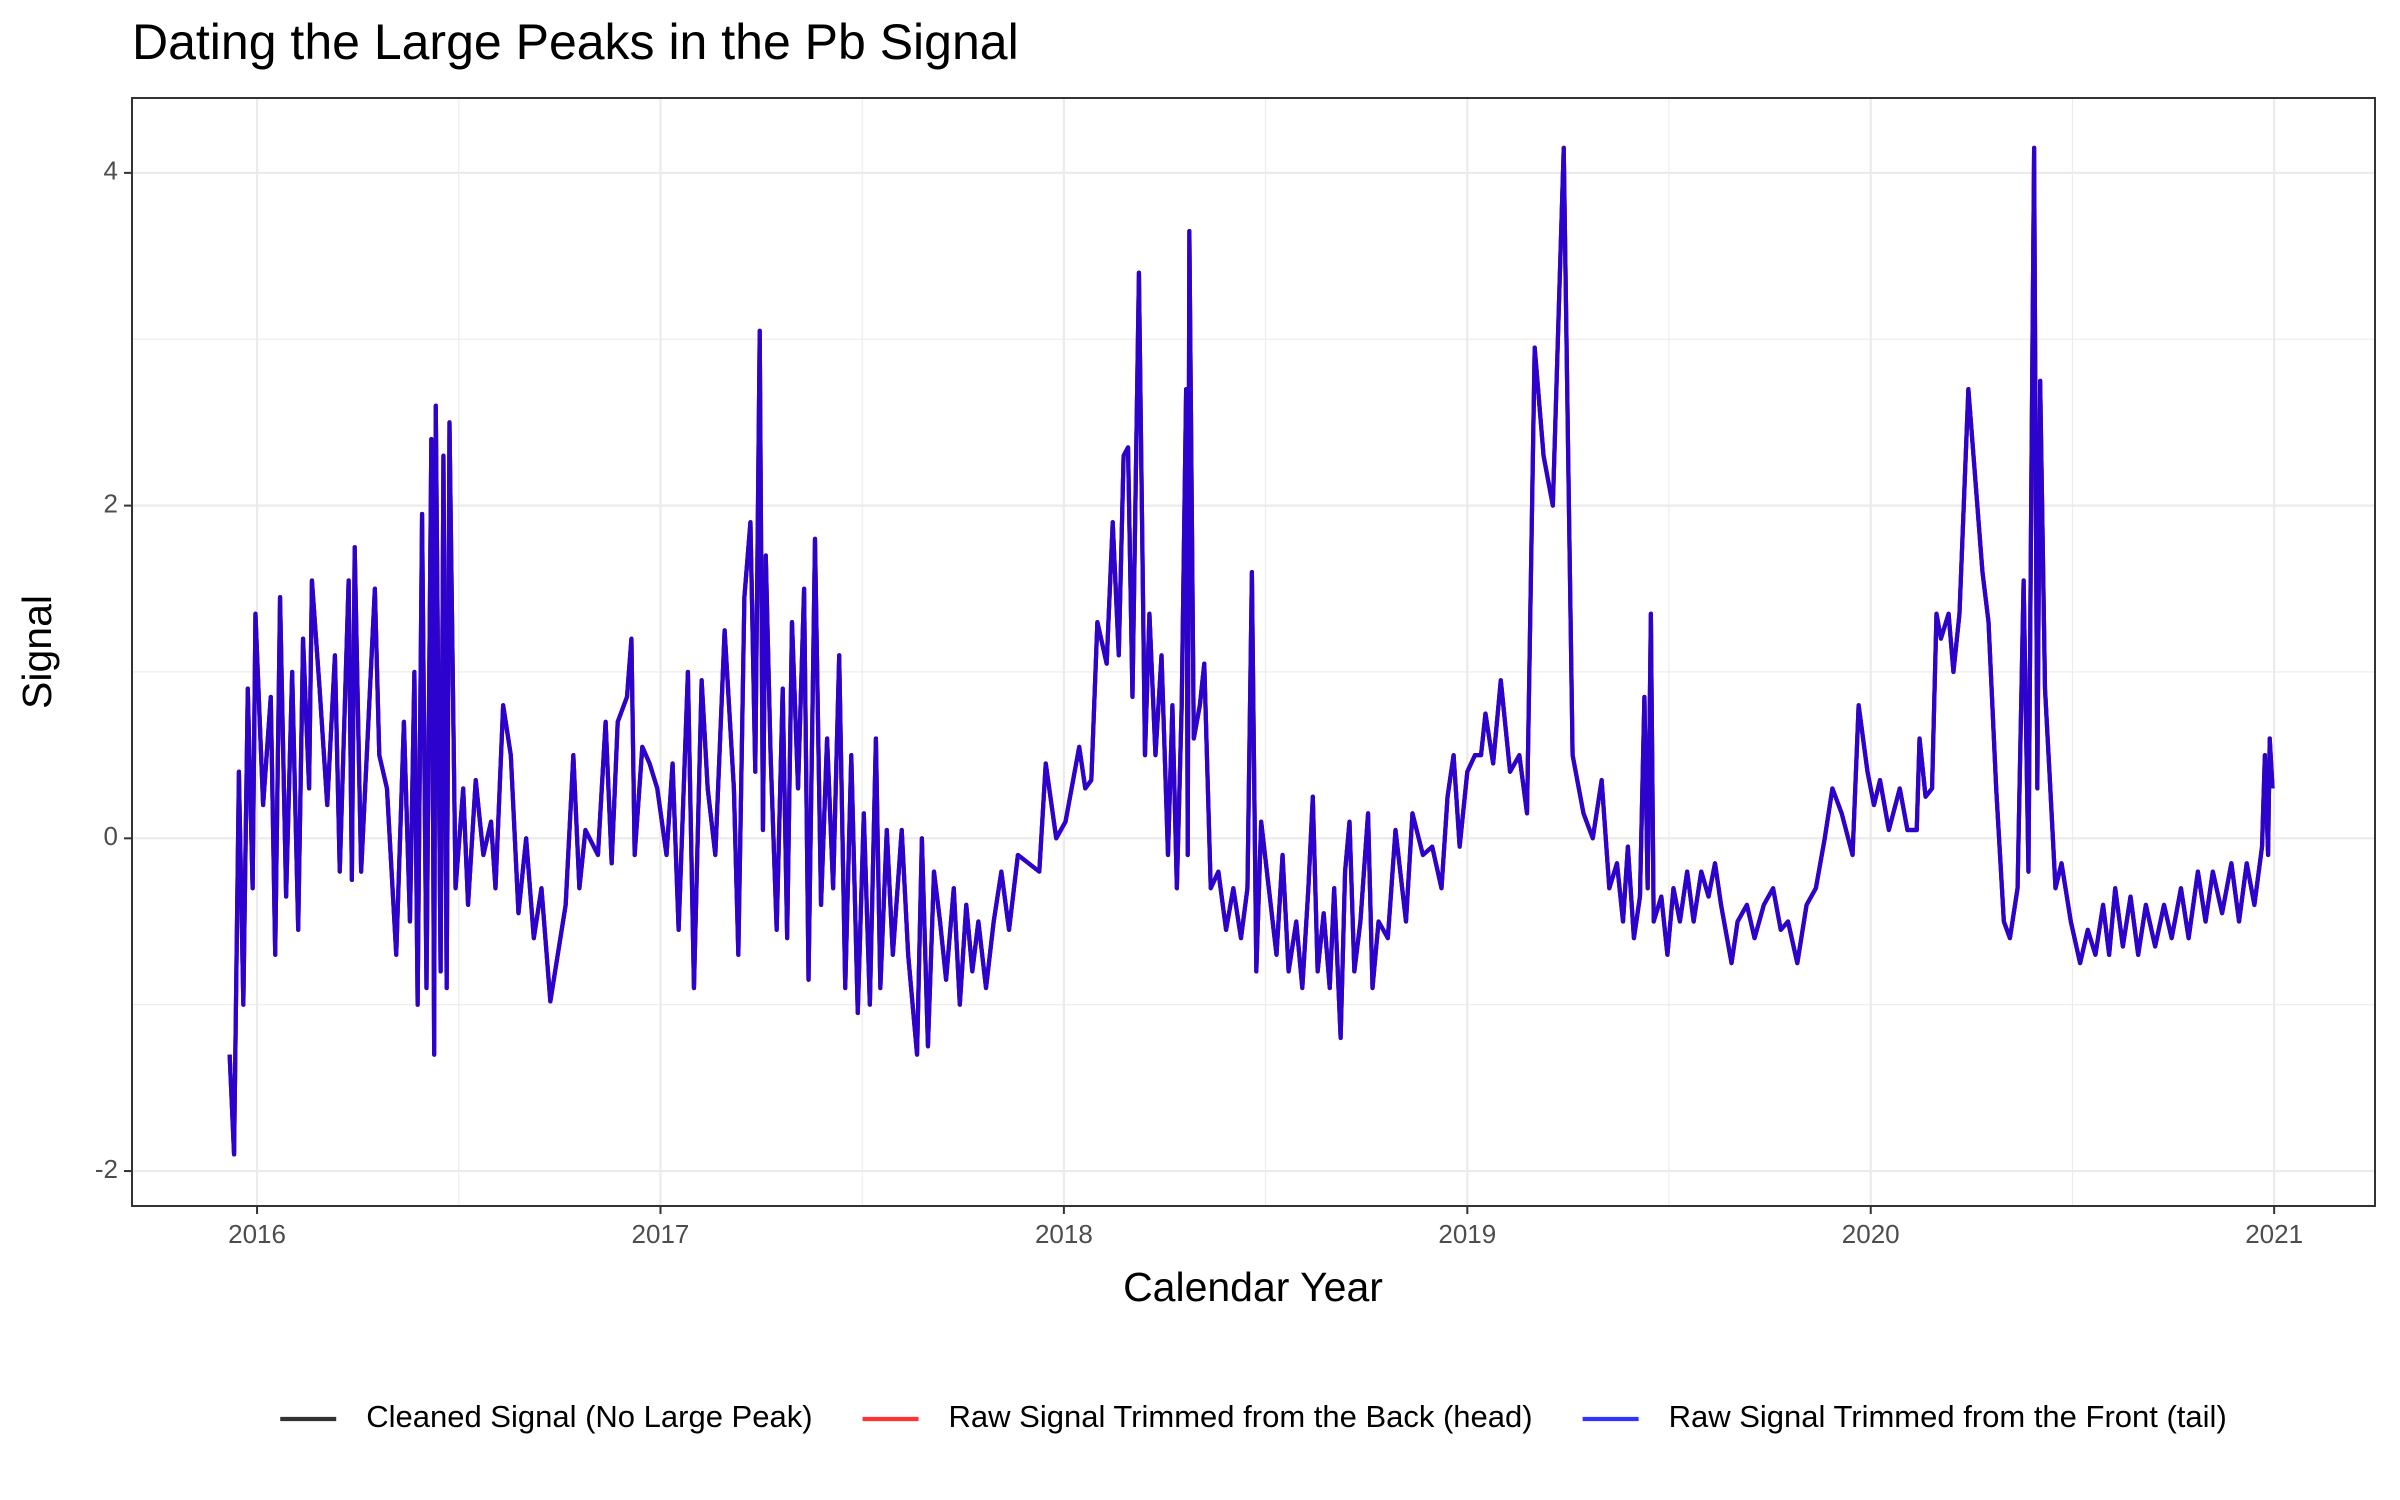 This screenshot has height=1500, width=2400. Describe the element at coordinates (1467, 1234) in the screenshot. I see `x-tick-label: 2019` at that location.